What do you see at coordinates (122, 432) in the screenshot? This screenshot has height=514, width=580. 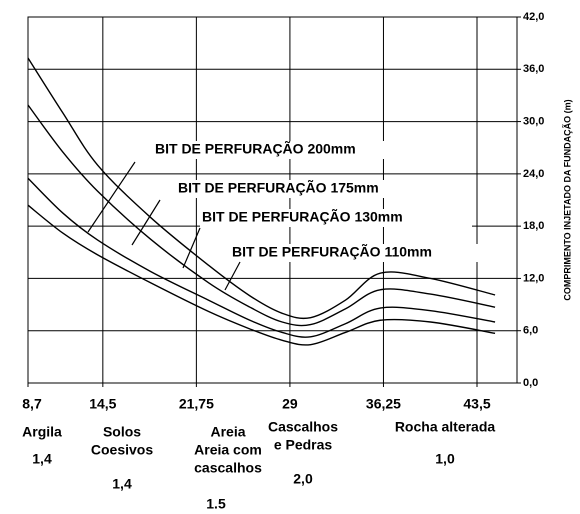 I see `soil-label: Solos` at bounding box center [122, 432].